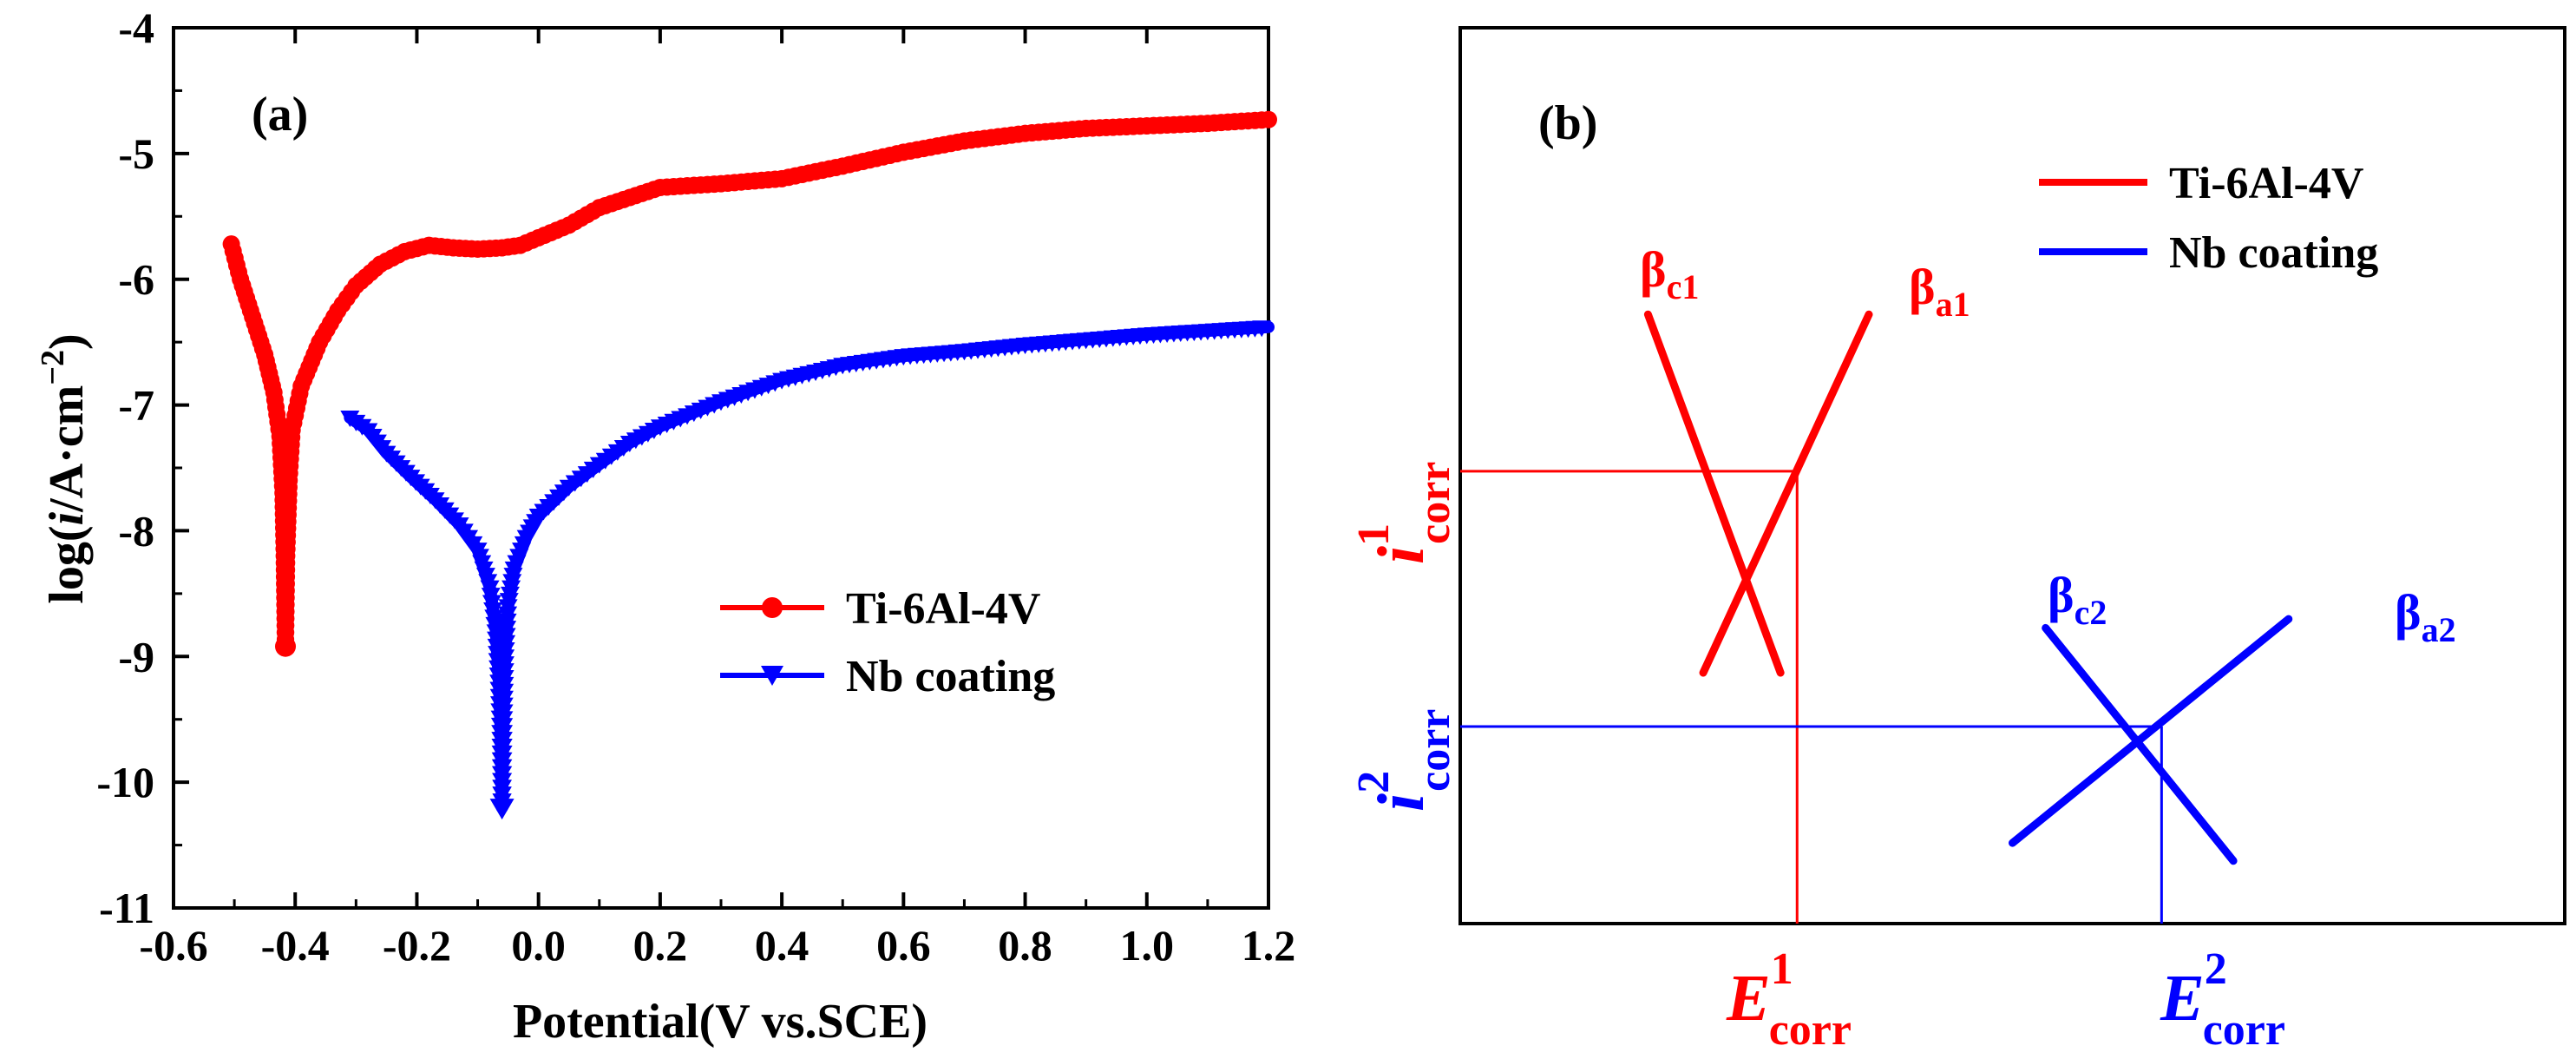 The height and width of the screenshot is (1059, 2576). Describe the element at coordinates (136, 406) in the screenshot. I see `y-tick-label: -7` at that location.